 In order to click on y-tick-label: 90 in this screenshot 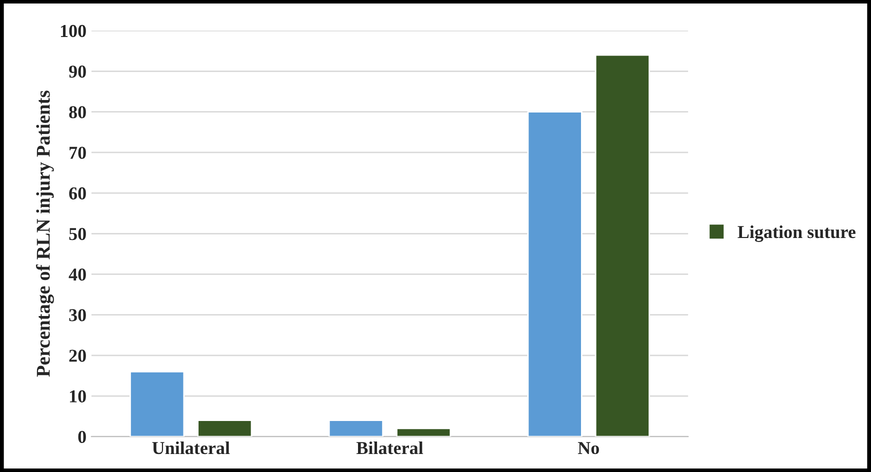, I will do `click(77, 72)`.